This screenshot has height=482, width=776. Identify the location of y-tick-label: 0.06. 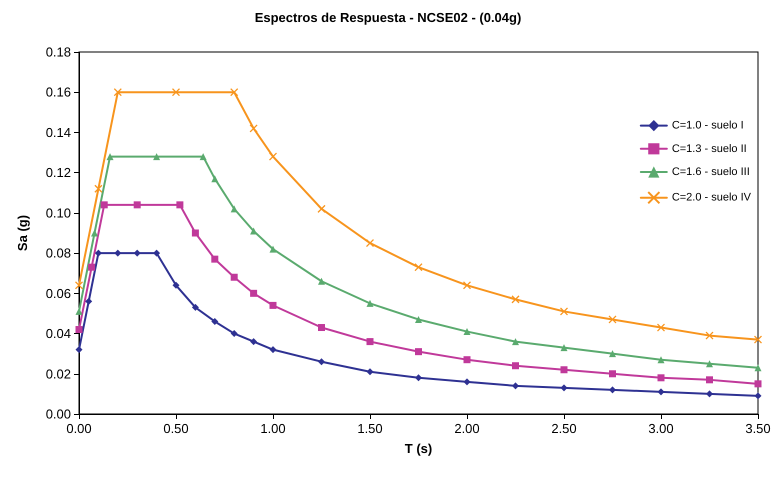
(58, 293).